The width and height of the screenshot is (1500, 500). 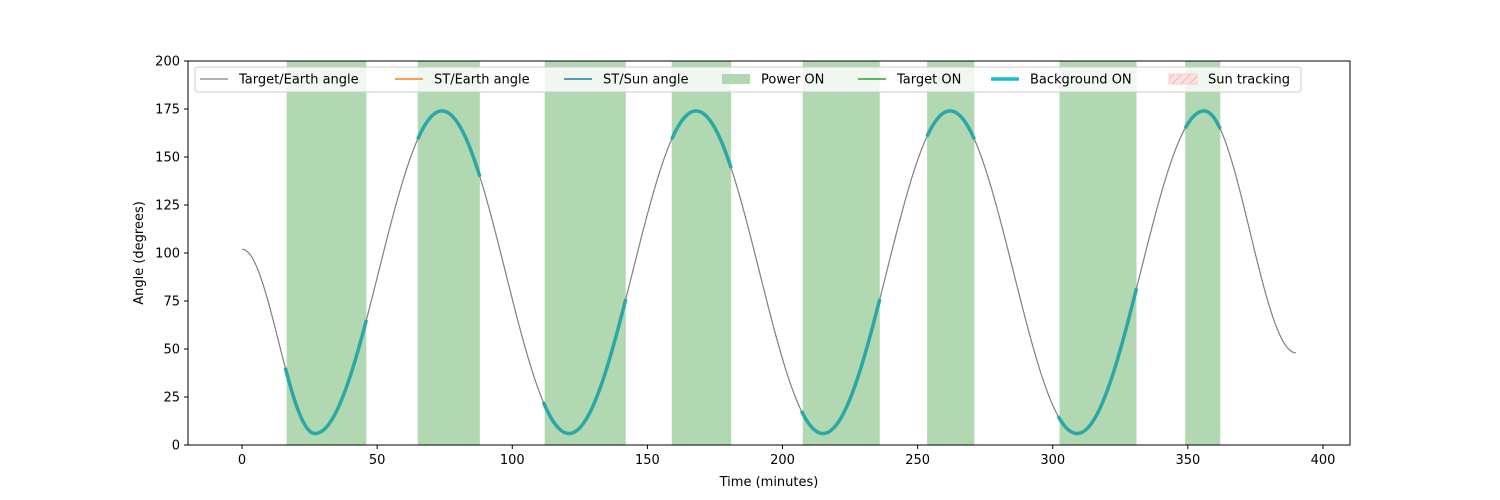 What do you see at coordinates (176, 446) in the screenshot?
I see `y-tick-label: 0` at bounding box center [176, 446].